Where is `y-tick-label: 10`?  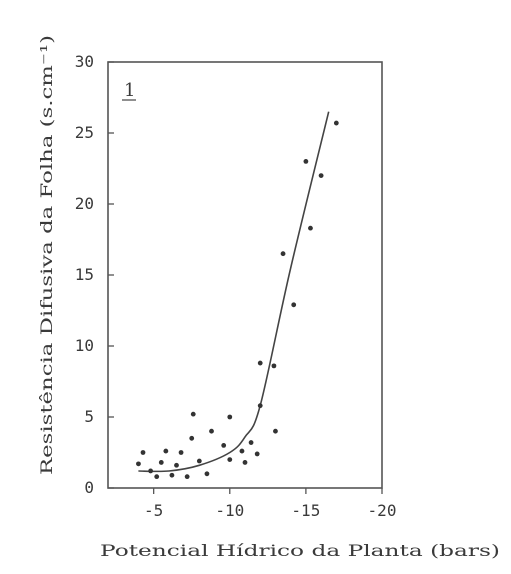 y-tick-label: 10 is located at coordinates (84, 345).